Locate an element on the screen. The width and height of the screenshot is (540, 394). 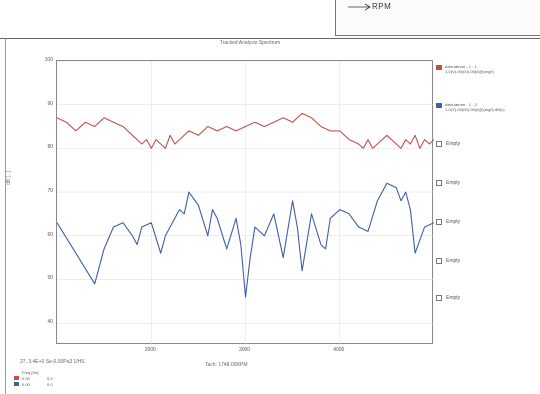
x-axis-label: Tach: 1748.00RPM is located at coordinates (226, 365).